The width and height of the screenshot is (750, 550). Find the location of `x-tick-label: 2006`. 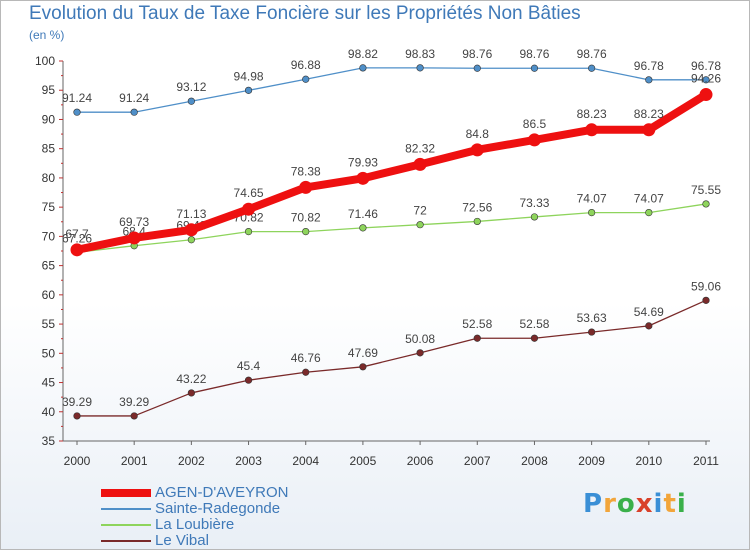

x-tick-label: 2006 is located at coordinates (420, 461).